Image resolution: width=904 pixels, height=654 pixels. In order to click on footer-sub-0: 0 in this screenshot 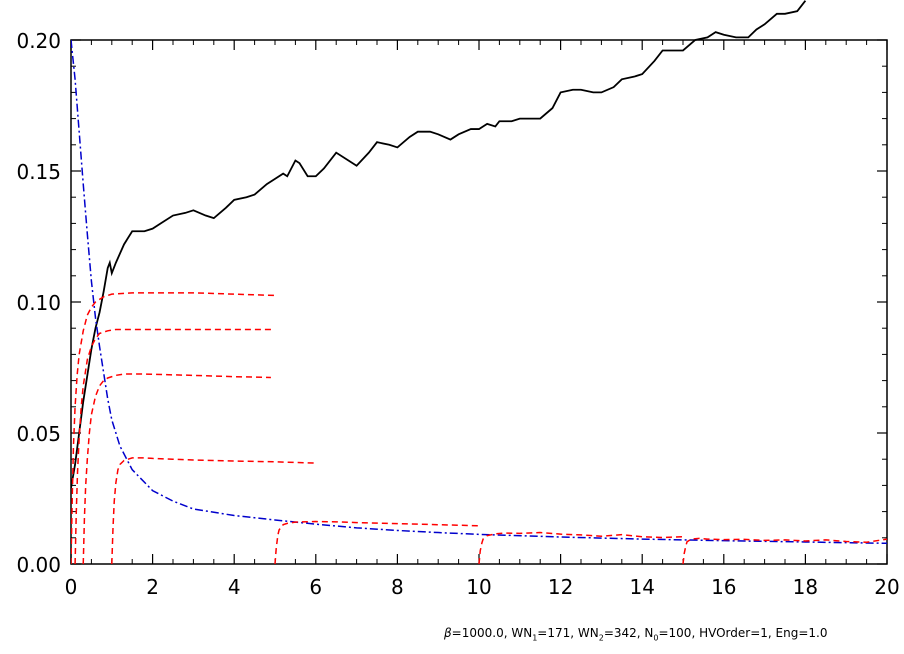, I will do `click(656, 638)`.